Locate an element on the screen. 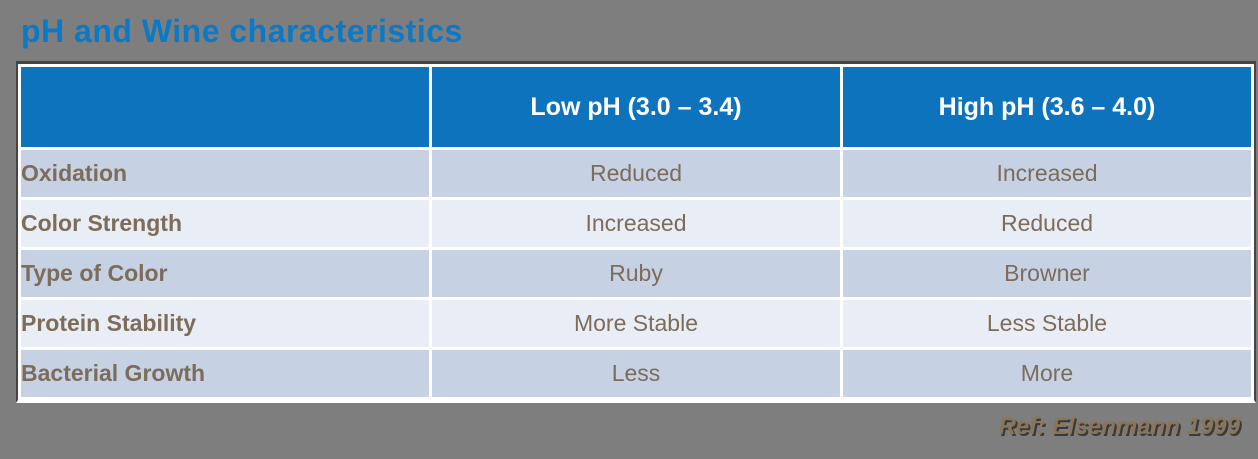 This screenshot has width=1258, height=459. cell-low-ph-value: Ruby is located at coordinates (636, 273).